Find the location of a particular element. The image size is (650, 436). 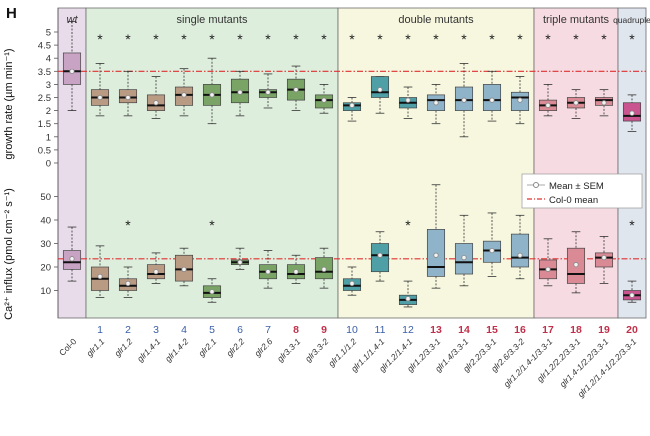

group-label-4: quadruple is located at coordinates (631, 20).